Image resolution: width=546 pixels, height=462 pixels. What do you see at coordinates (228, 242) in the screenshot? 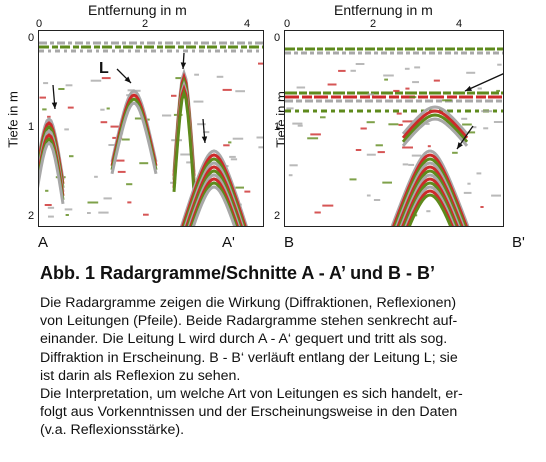
I see `profile-end-label: A'` at bounding box center [228, 242].